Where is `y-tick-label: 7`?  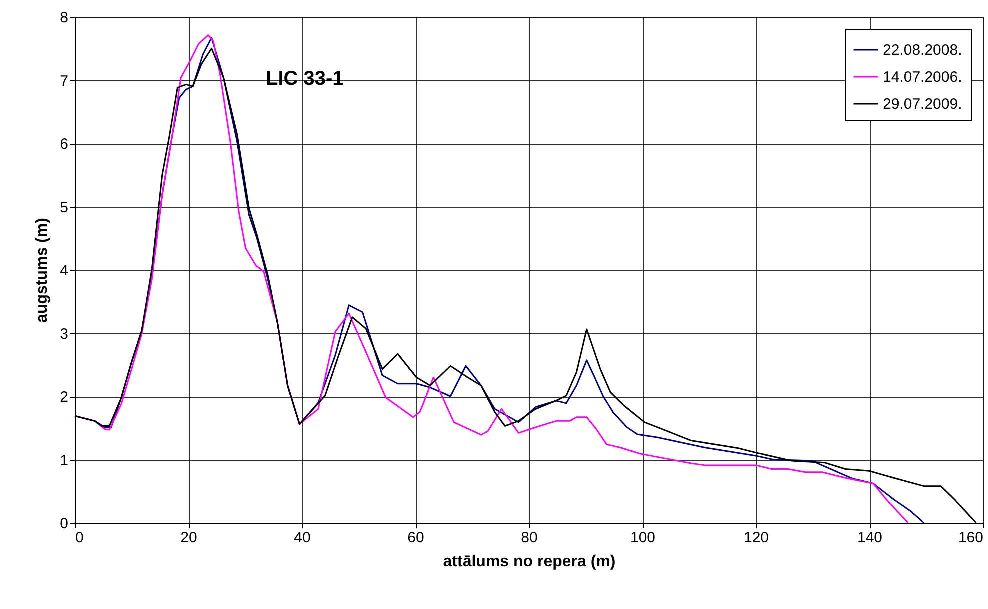
y-tick-label: 7 is located at coordinates (64, 81).